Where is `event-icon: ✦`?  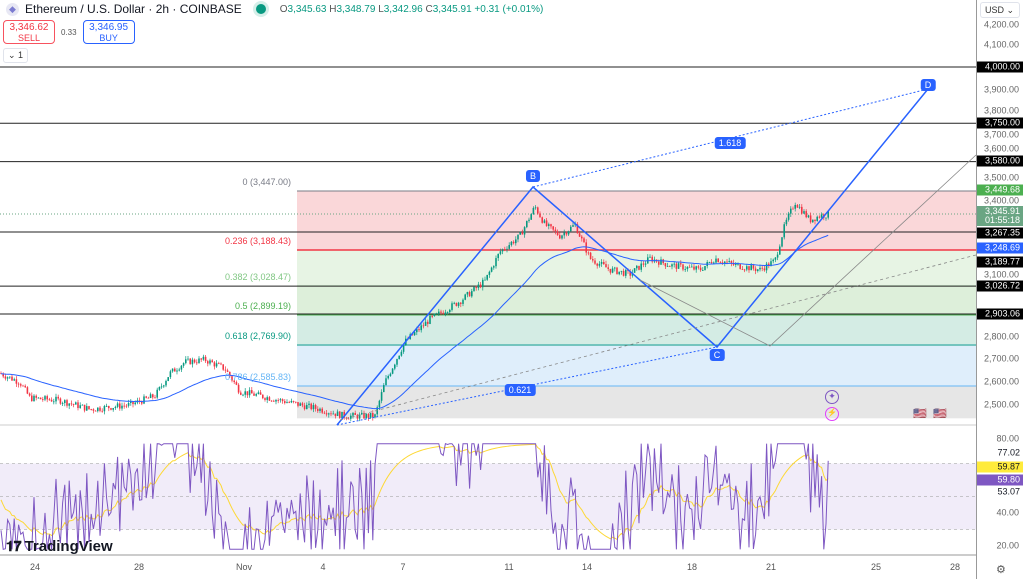 event-icon: ✦ is located at coordinates (832, 397).